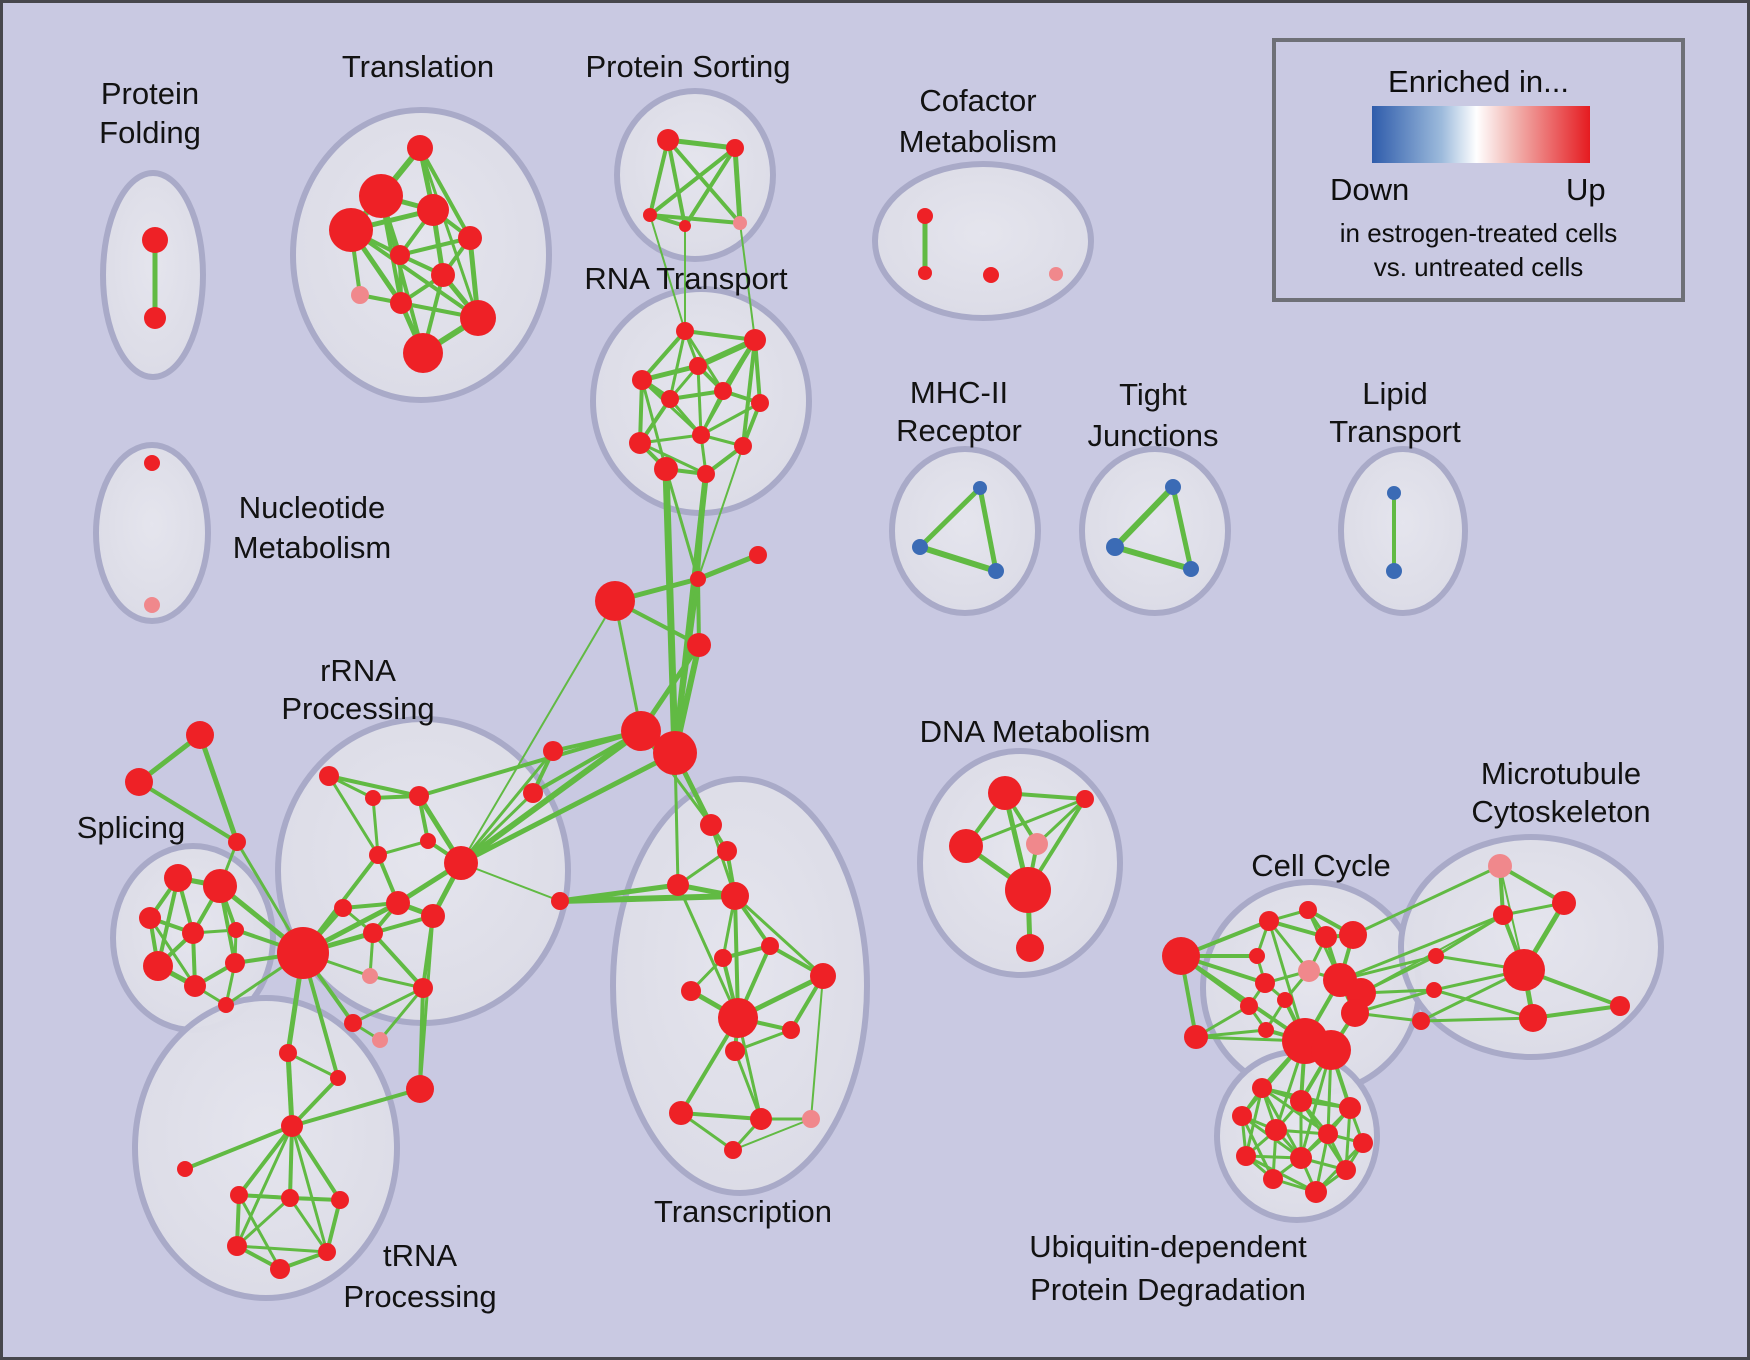  I want to click on cluster-rna-transport-label-line1: RNA Transport, so click(686, 278).